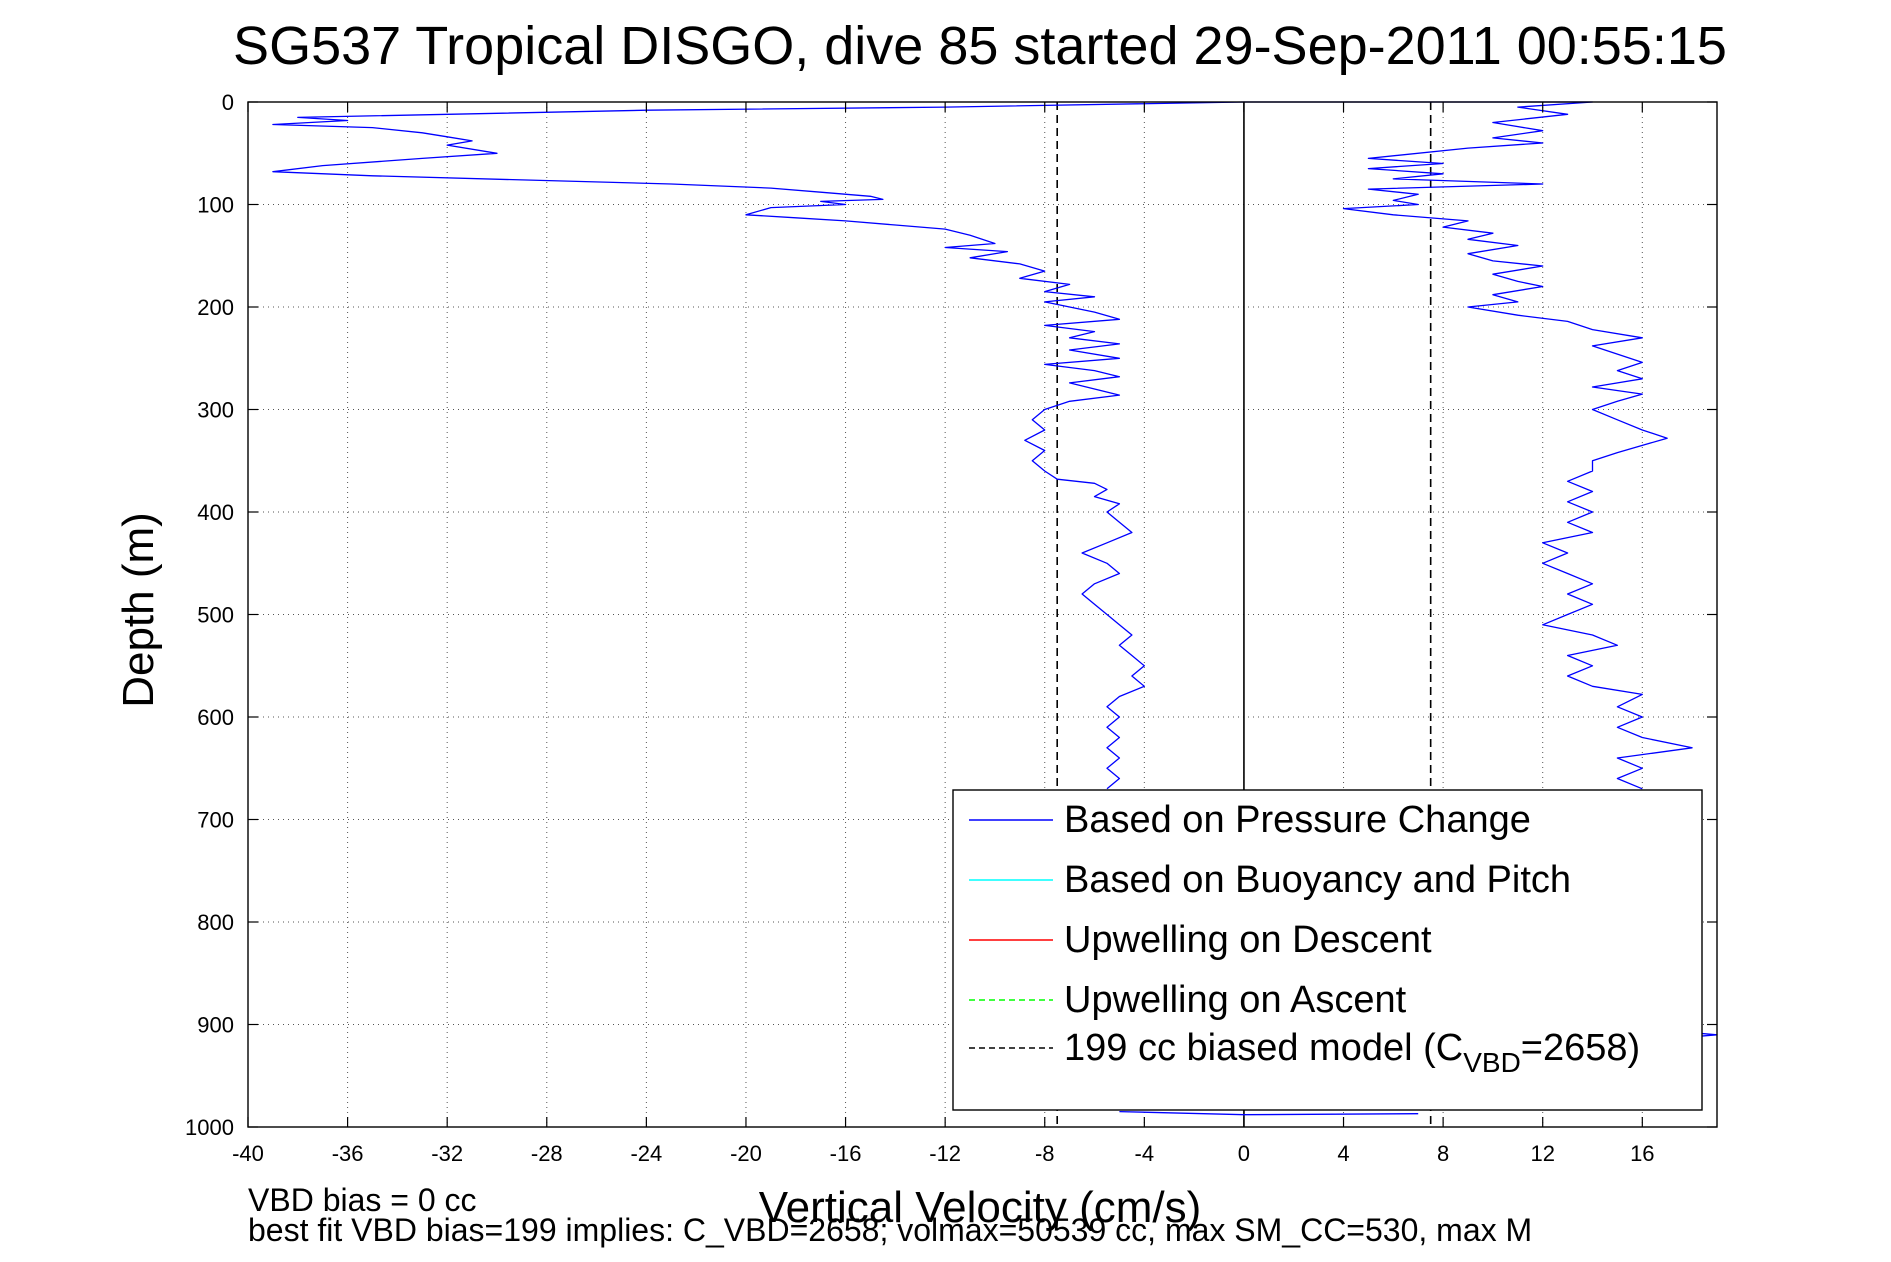  What do you see at coordinates (1492, 1062) in the screenshot?
I see `legend-label-subscript: VBD` at bounding box center [1492, 1062].